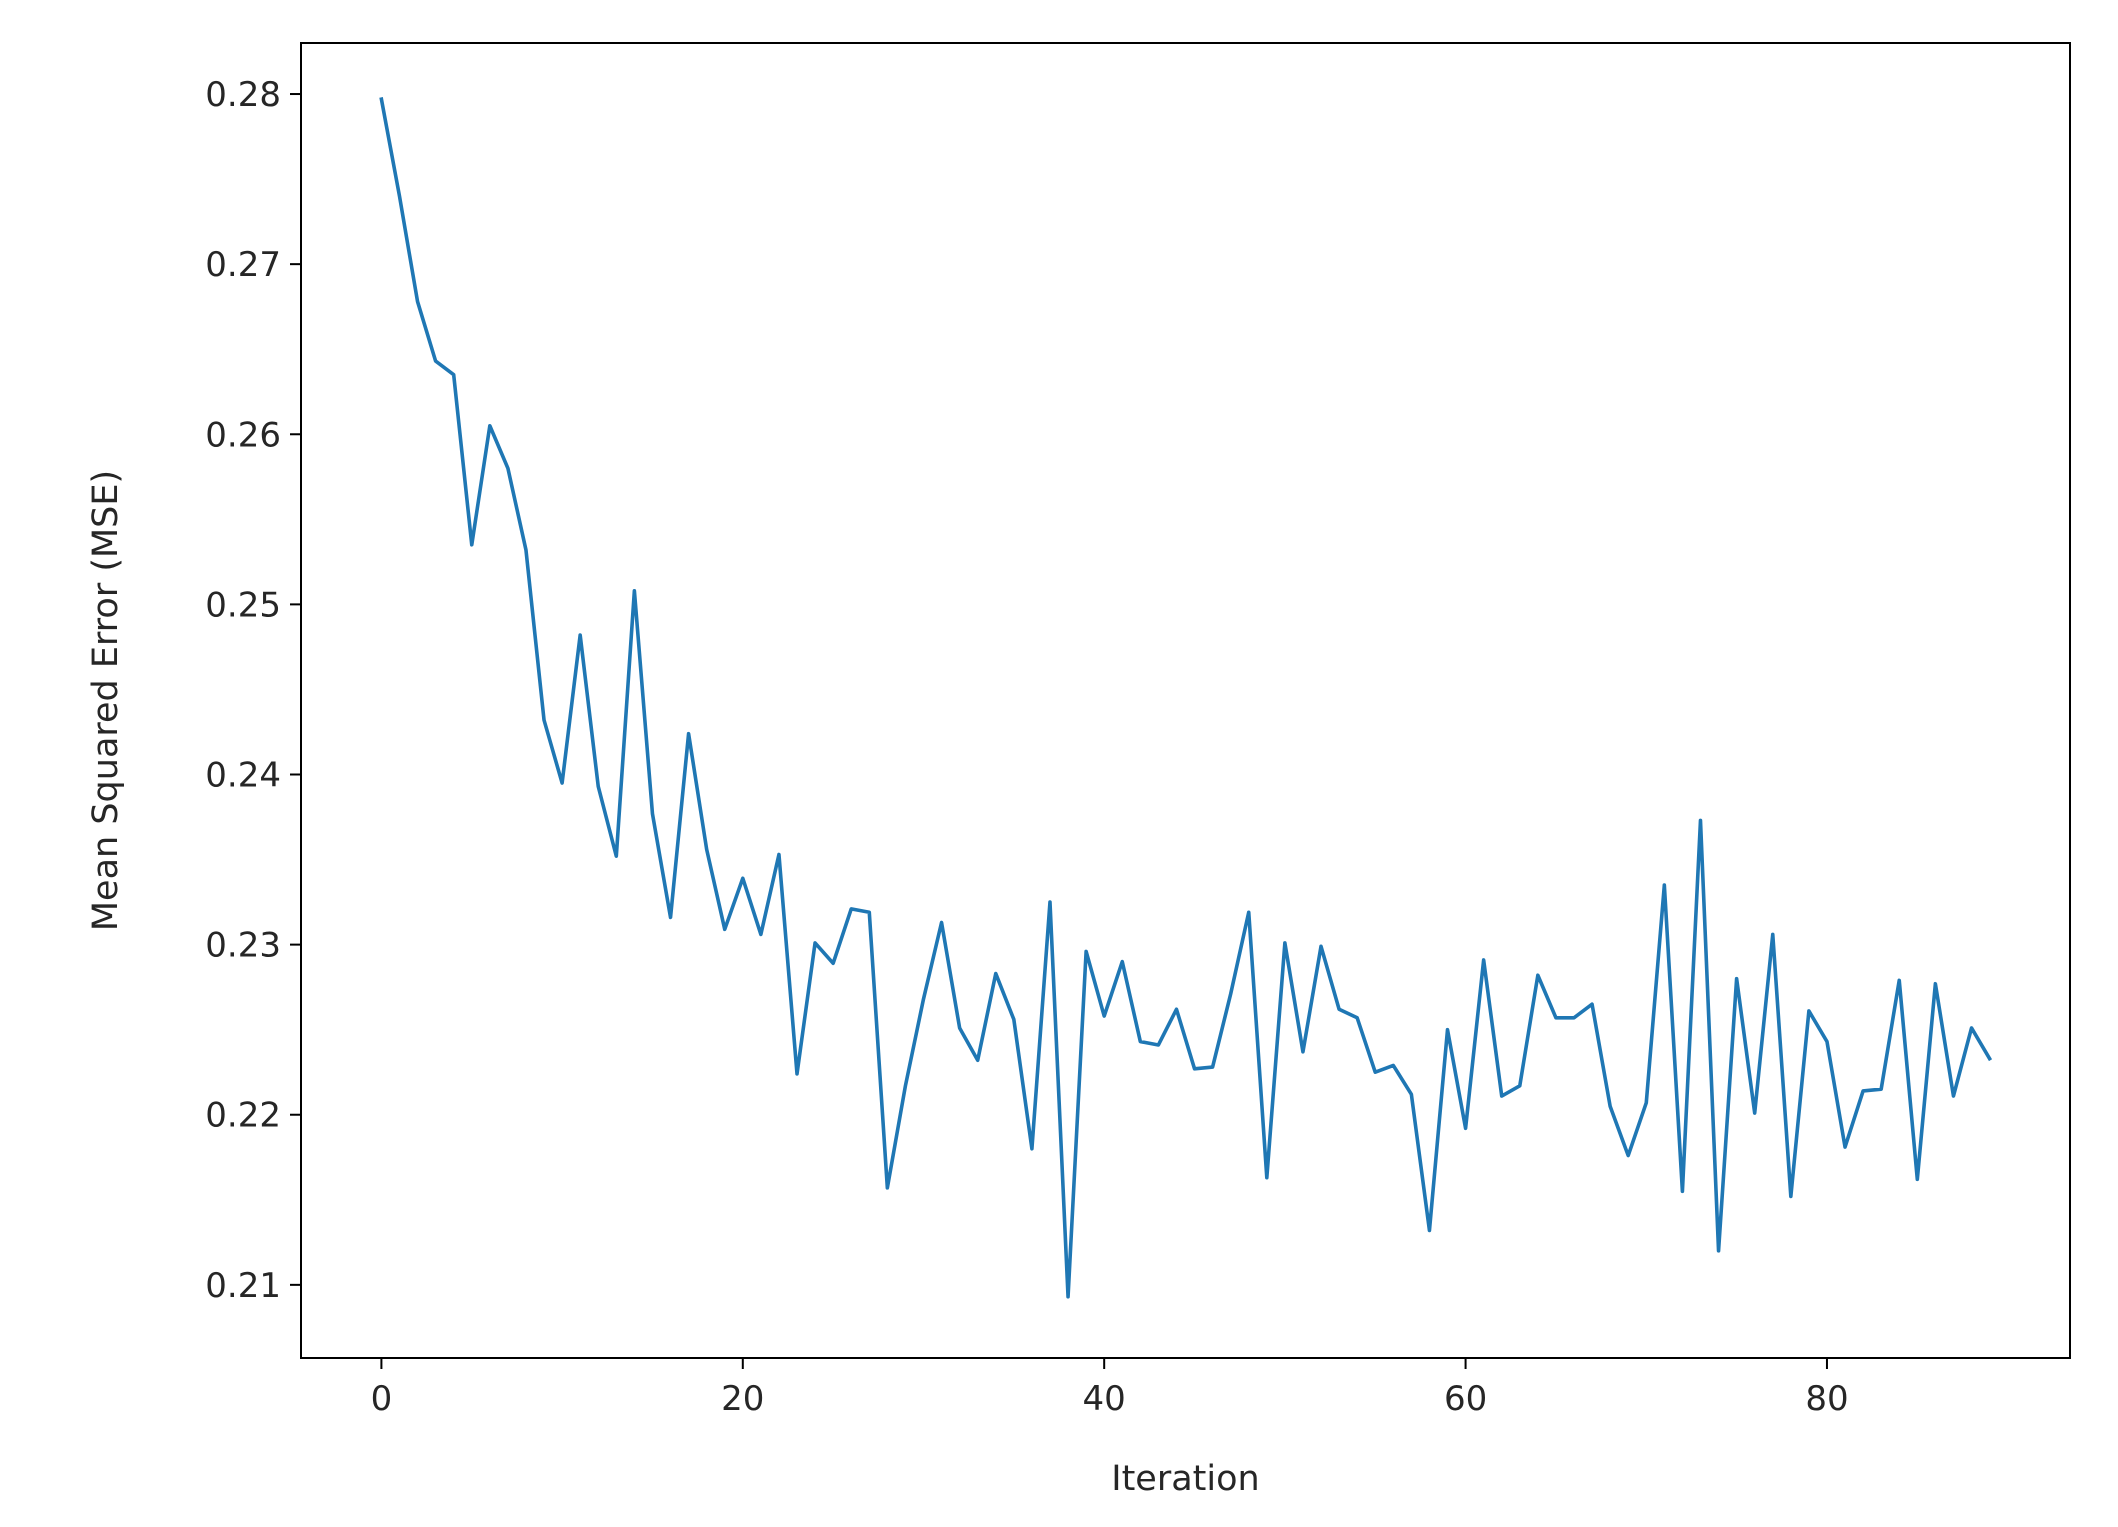  What do you see at coordinates (1185, 1479) in the screenshot?
I see `x-axis-title: Iteration` at bounding box center [1185, 1479].